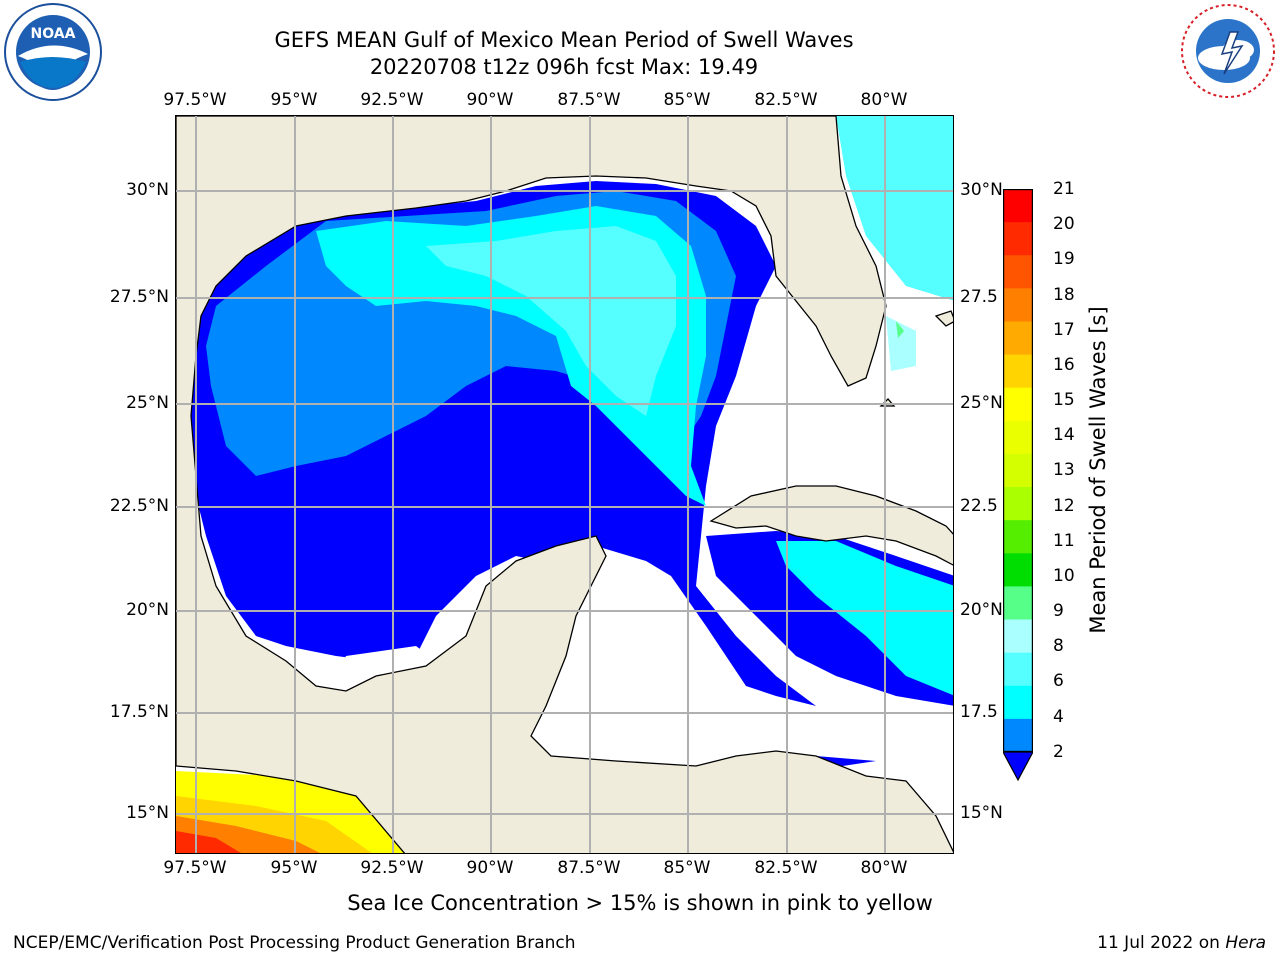  Describe the element at coordinates (1064, 330) in the screenshot. I see `colorbar-tick: 17` at that location.